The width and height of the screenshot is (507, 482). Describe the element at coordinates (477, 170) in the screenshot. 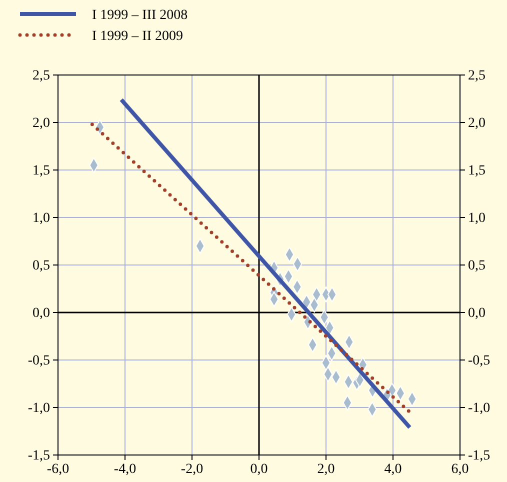

I see `y2-tick-label: 1,5` at that location.